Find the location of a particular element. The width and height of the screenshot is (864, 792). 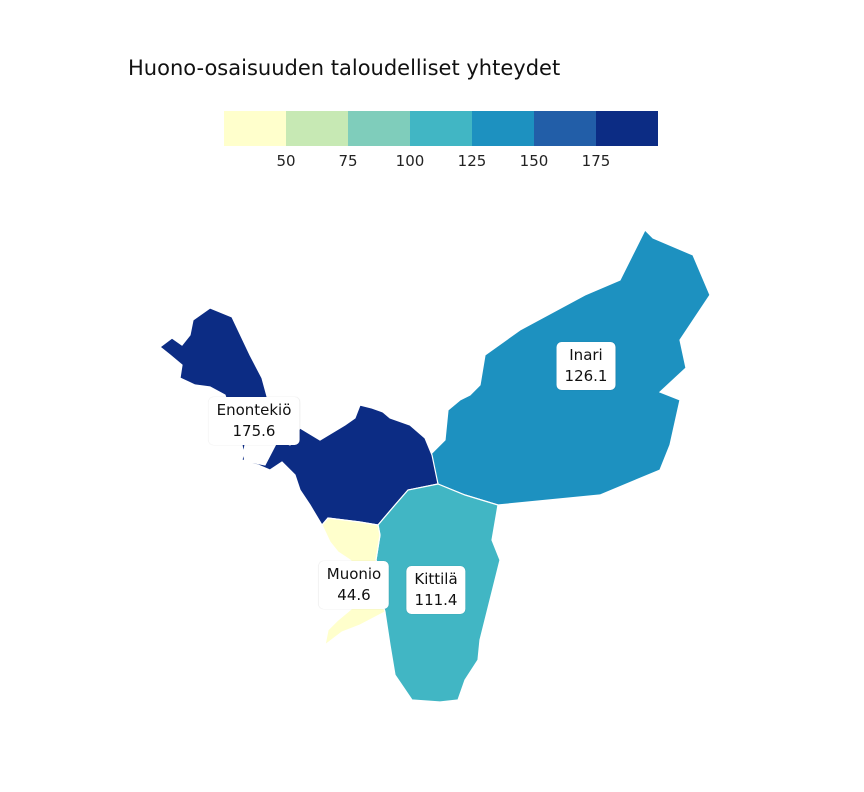

region-label-value: 175.6 is located at coordinates (254, 431).